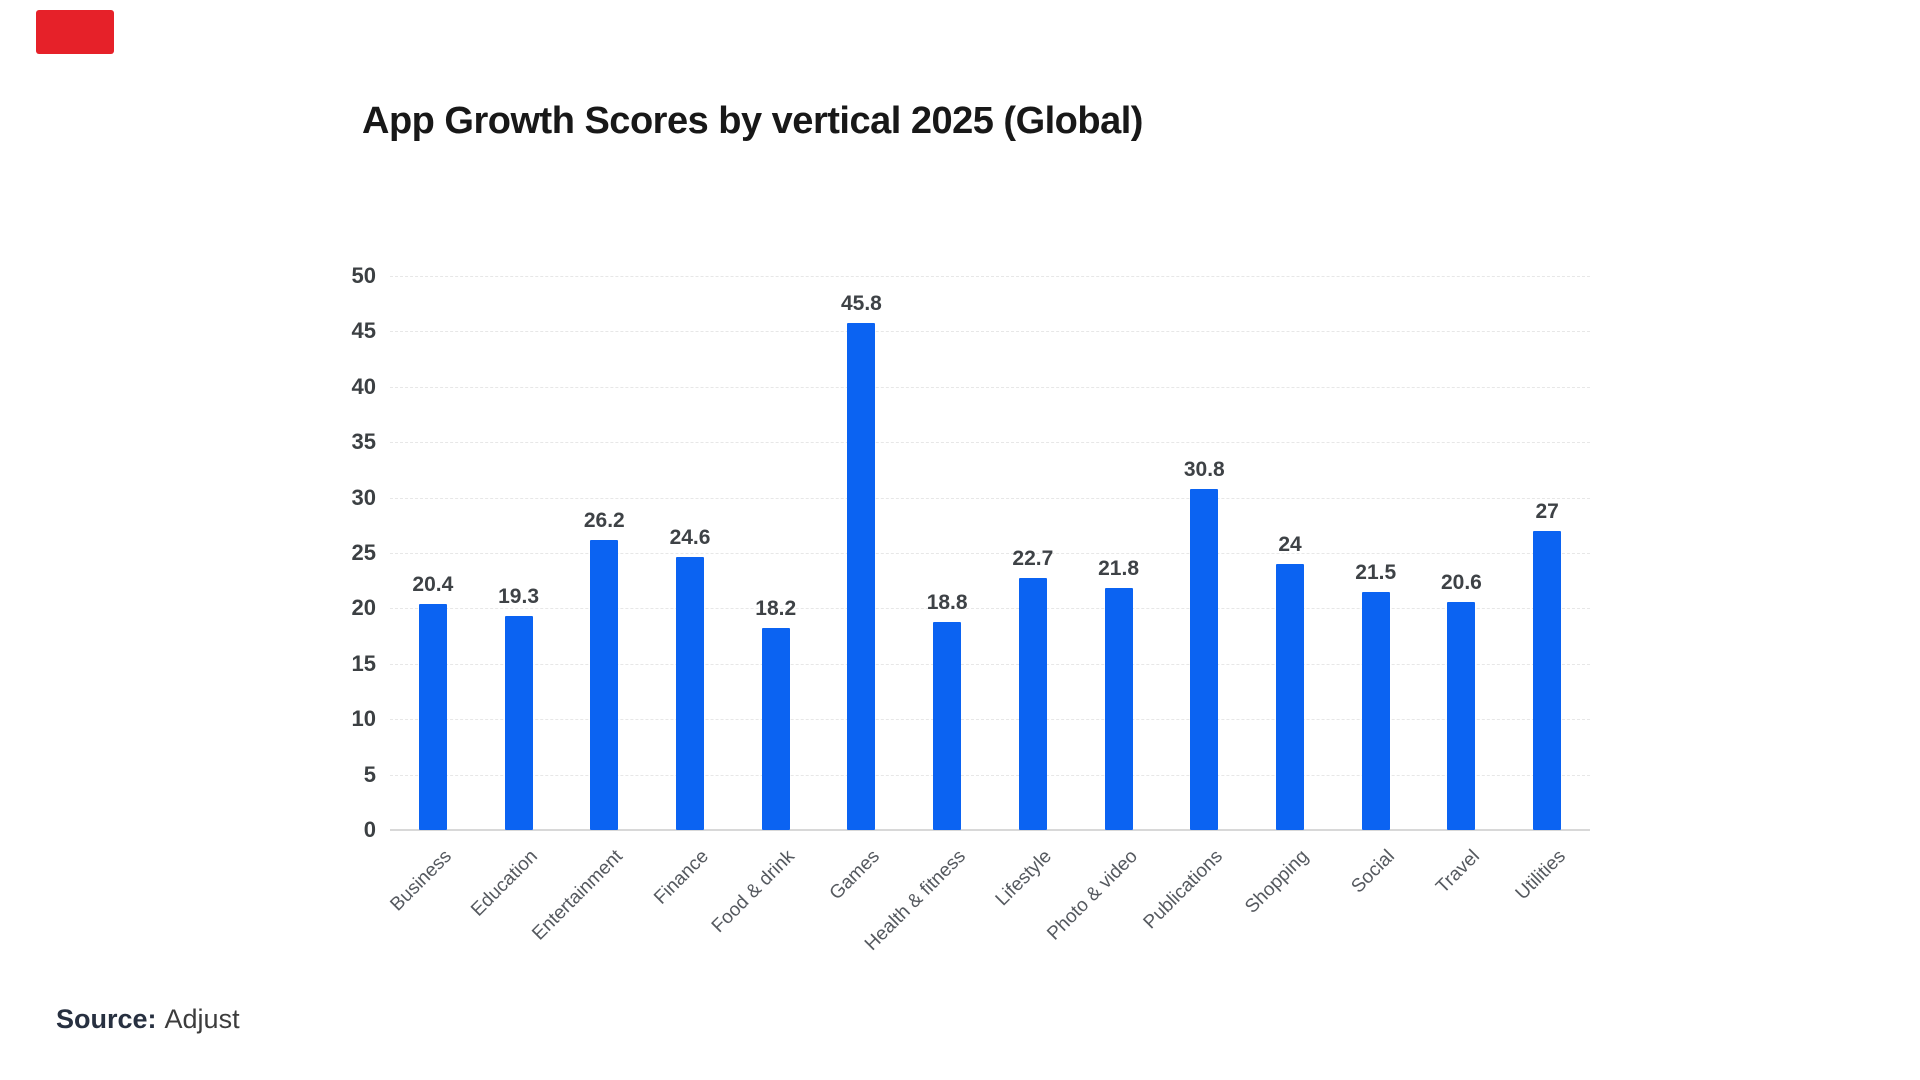 The width and height of the screenshot is (1920, 1080). I want to click on bar-value-label: 21.5, so click(1376, 572).